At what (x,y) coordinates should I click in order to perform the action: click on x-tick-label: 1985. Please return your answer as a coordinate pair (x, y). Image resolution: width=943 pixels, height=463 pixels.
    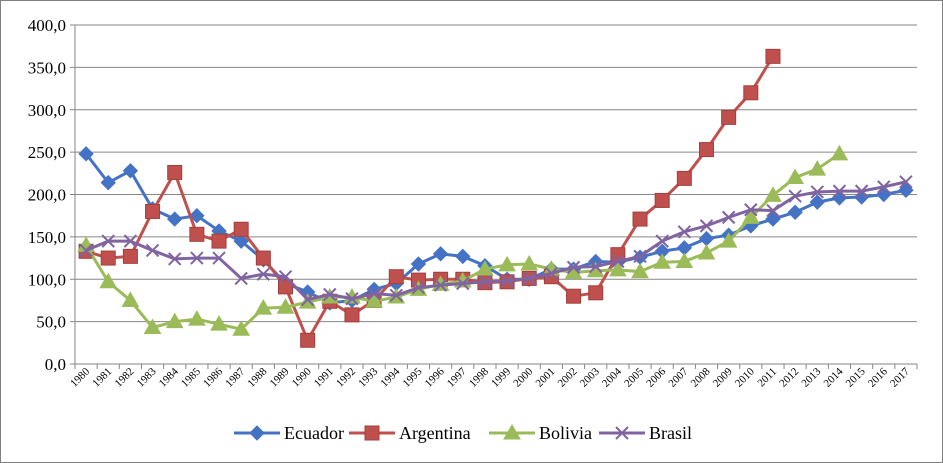
    Looking at the image, I should click on (191, 377).